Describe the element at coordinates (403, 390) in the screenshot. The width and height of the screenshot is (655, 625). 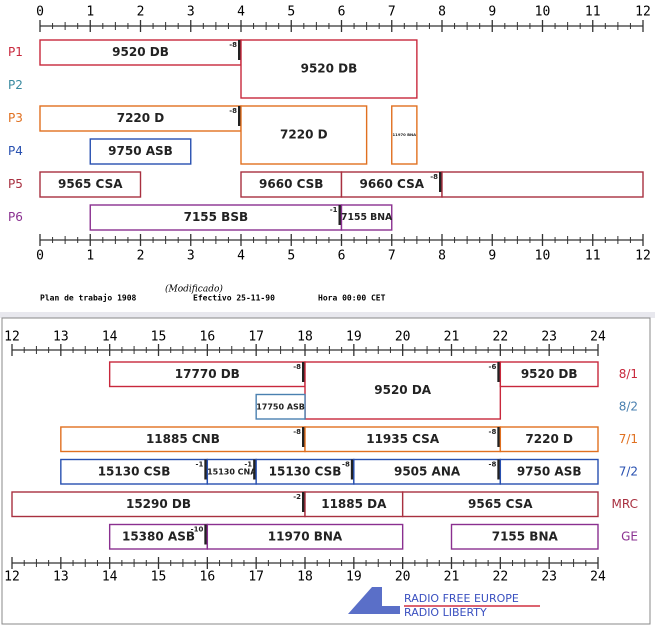
I see `block-label: 9520 DA` at that location.